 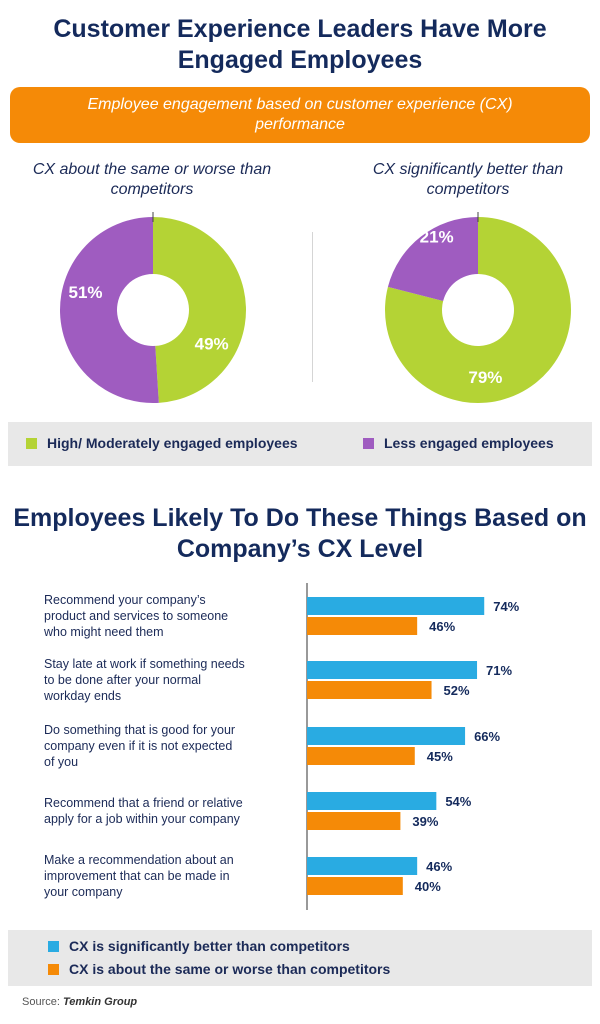 I want to click on donut-right-caption: CX significantly better than competitors, so click(x=468, y=179).